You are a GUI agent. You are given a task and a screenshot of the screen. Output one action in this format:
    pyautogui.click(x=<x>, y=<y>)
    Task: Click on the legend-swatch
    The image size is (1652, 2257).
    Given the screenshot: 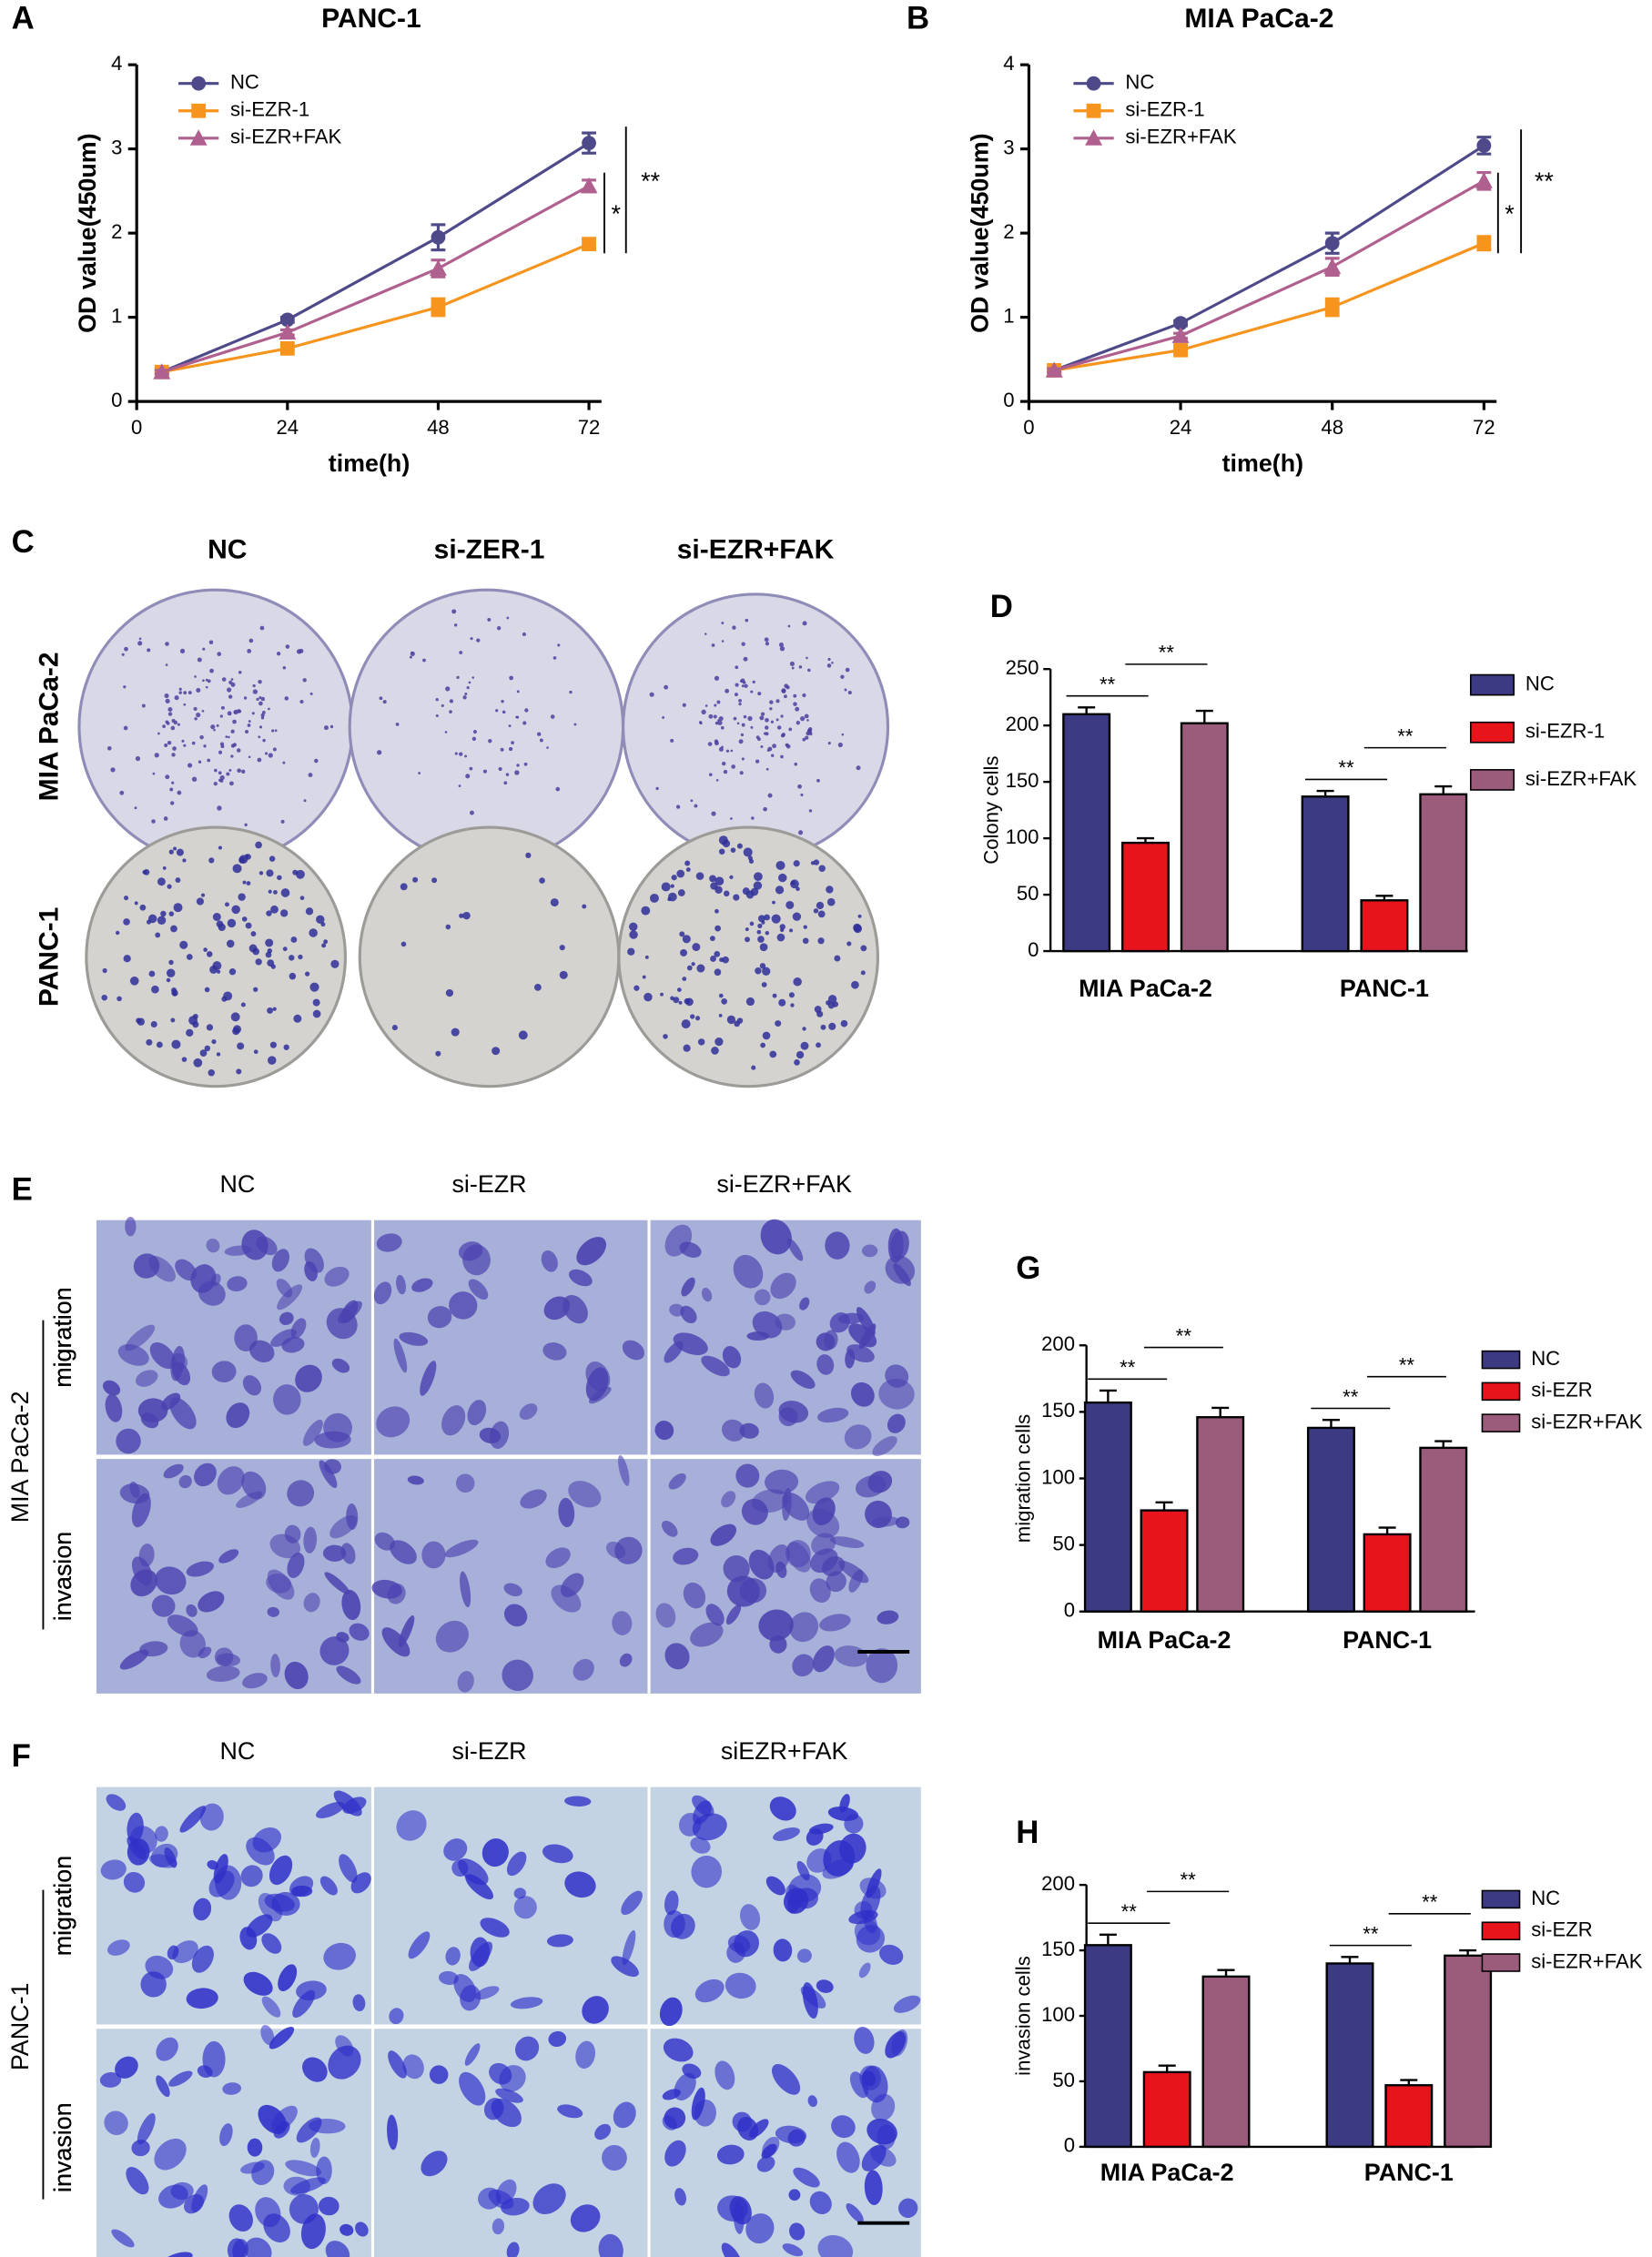 What is the action you would take?
    pyautogui.click(x=1501, y=1899)
    